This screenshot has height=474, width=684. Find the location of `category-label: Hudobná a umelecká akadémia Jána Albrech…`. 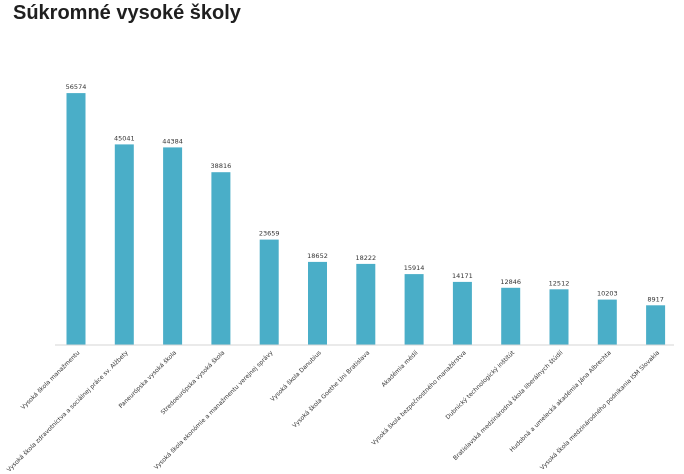

category-label: Hudobná a umelecká akadémia Jána Albrech… is located at coordinates (560, 401).